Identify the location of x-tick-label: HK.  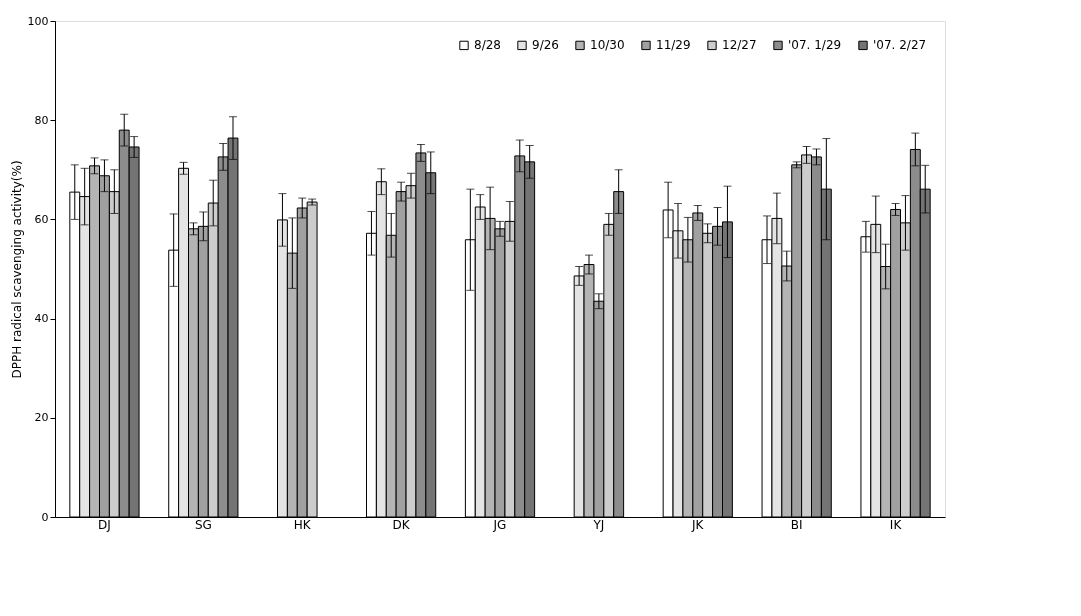
(302, 524).